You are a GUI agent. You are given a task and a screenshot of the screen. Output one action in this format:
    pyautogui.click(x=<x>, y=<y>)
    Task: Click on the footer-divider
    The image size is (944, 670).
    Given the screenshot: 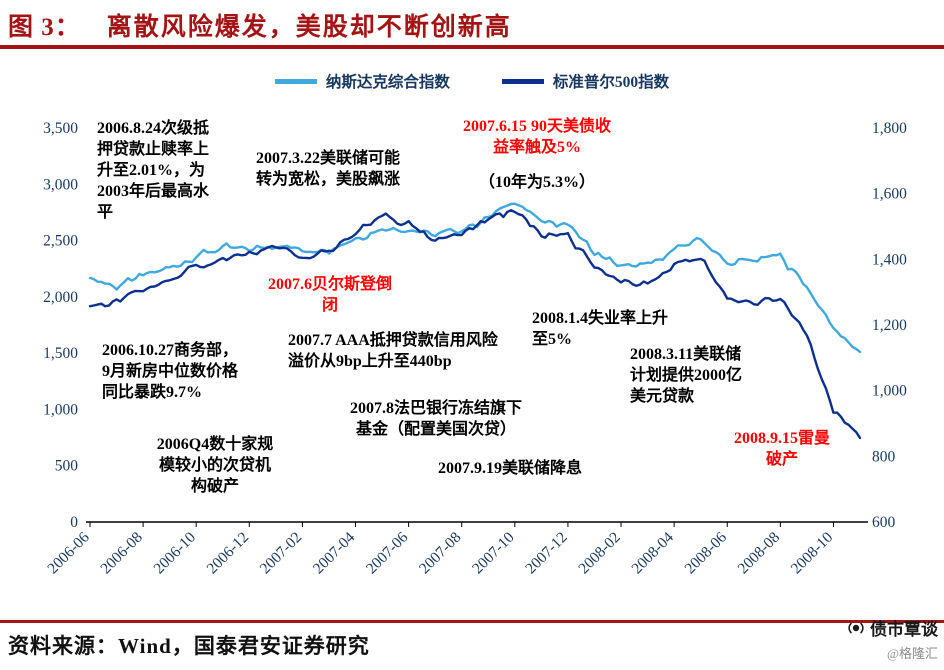 What is the action you would take?
    pyautogui.click(x=472, y=621)
    